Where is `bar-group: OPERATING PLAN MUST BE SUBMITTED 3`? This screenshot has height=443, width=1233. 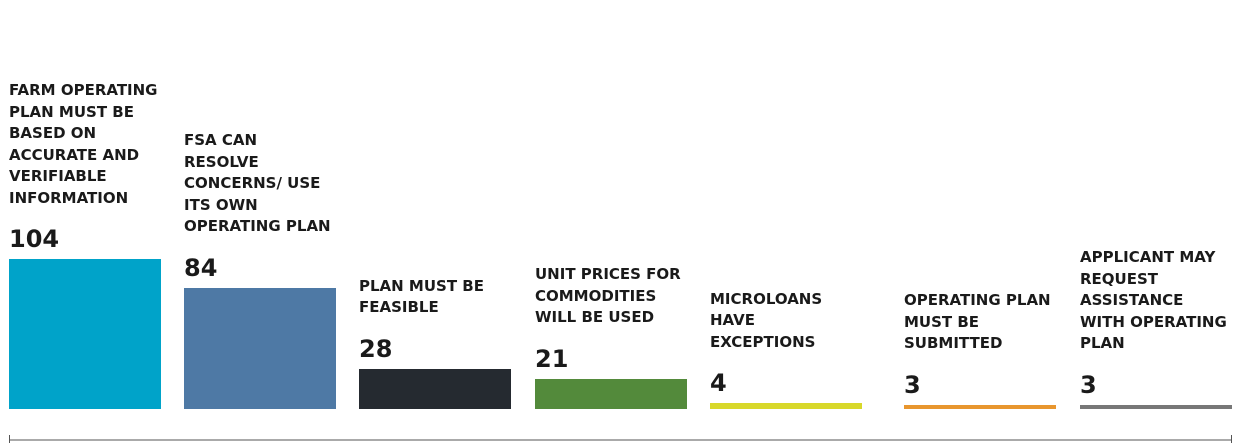
bar-group: OPERATING PLAN MUST BE SUBMITTED 3 is located at coordinates (980, 349).